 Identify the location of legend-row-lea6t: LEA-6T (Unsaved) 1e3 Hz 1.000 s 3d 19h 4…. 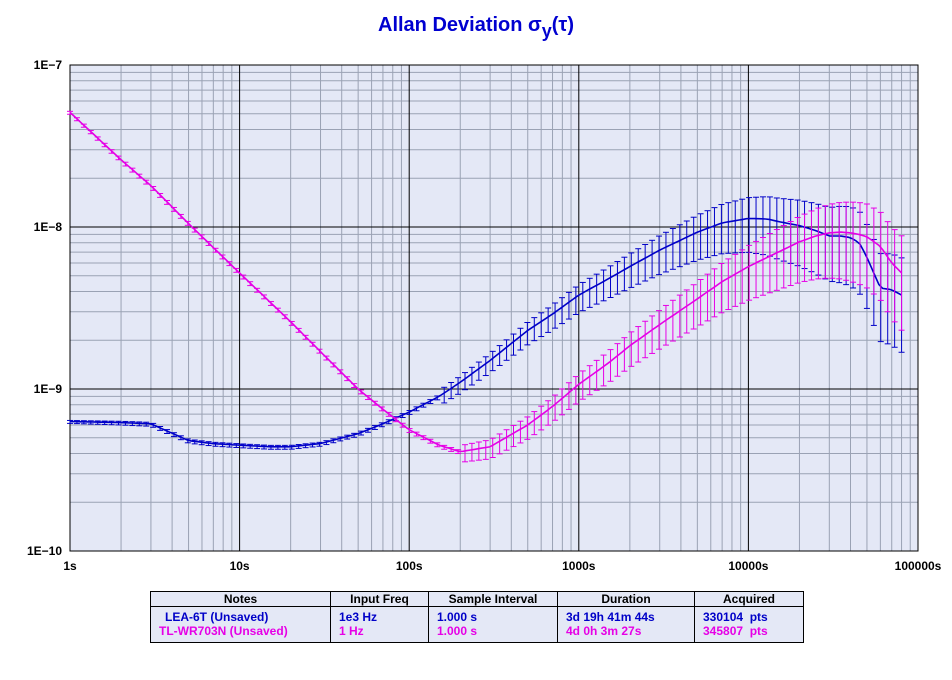
(477, 615).